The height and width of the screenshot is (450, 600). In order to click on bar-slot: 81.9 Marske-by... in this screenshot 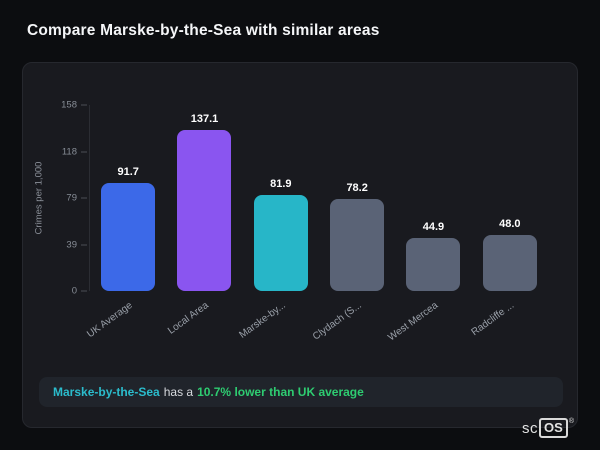, I will do `click(278, 223)`.